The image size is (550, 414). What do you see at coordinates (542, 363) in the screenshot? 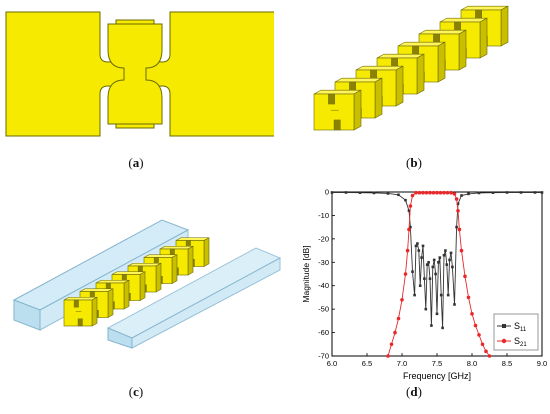
I see `x-tick-label: 9.0` at bounding box center [542, 363].